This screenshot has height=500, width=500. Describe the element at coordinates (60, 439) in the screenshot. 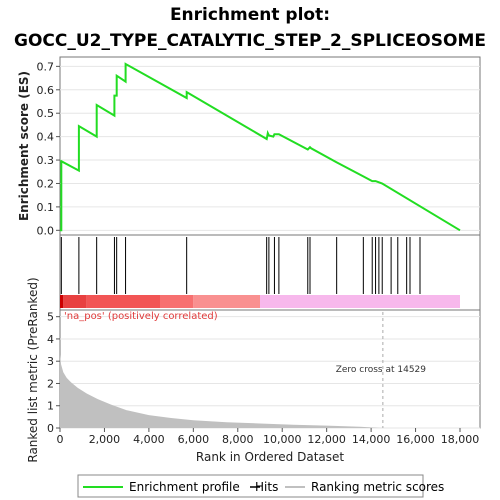

I see `x-tick-label: 0` at that location.